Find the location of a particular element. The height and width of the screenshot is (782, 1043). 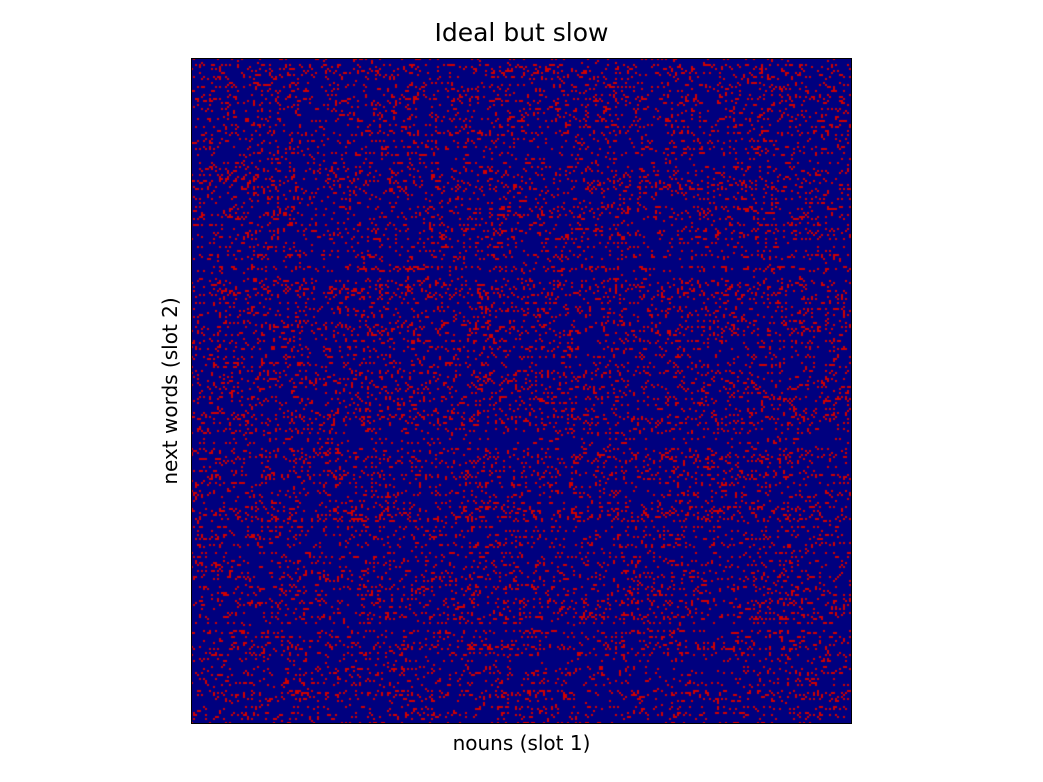

y-axis-label: next words (slot 2) is located at coordinates (170, 391).